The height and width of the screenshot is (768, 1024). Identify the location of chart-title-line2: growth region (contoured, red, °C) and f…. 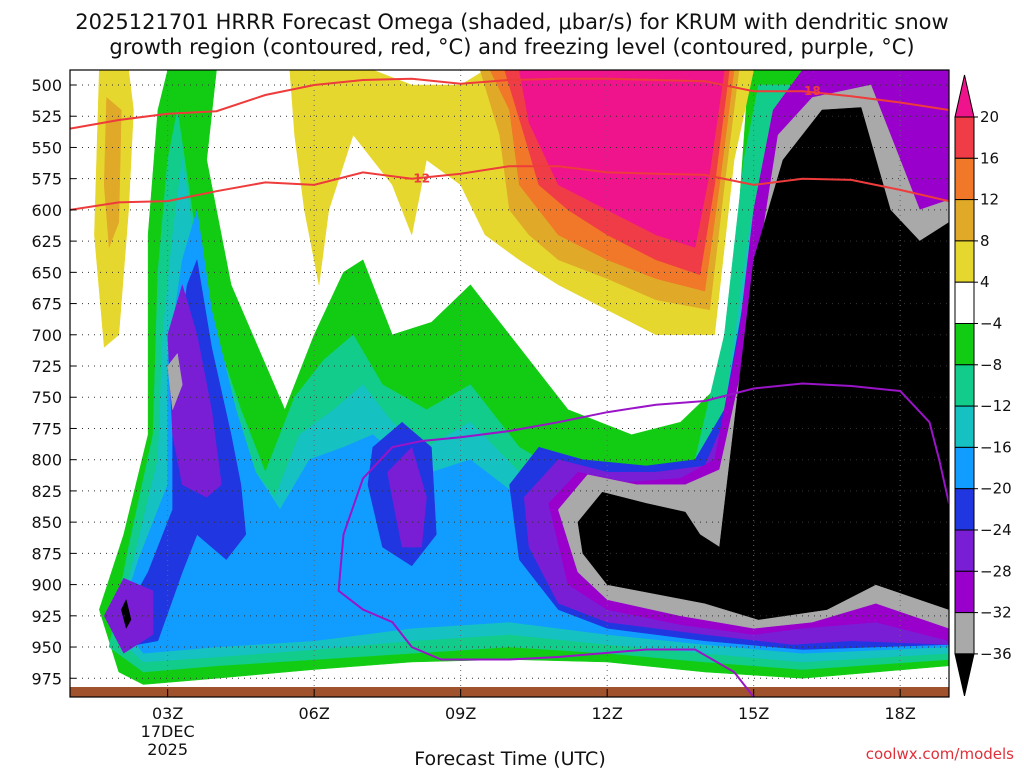
(511, 47).